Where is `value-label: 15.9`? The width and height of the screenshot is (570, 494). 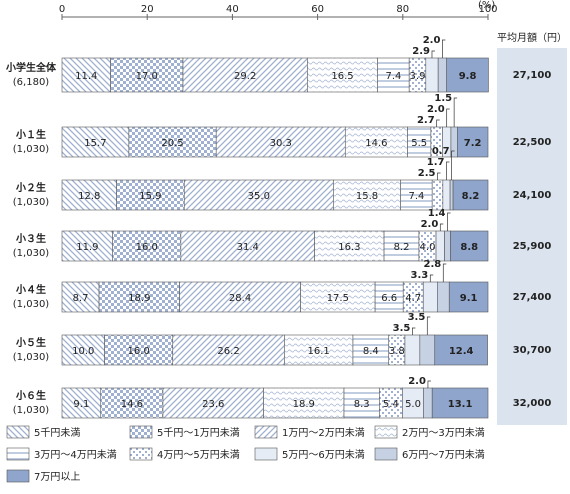 value-label: 15.9 is located at coordinates (150, 196).